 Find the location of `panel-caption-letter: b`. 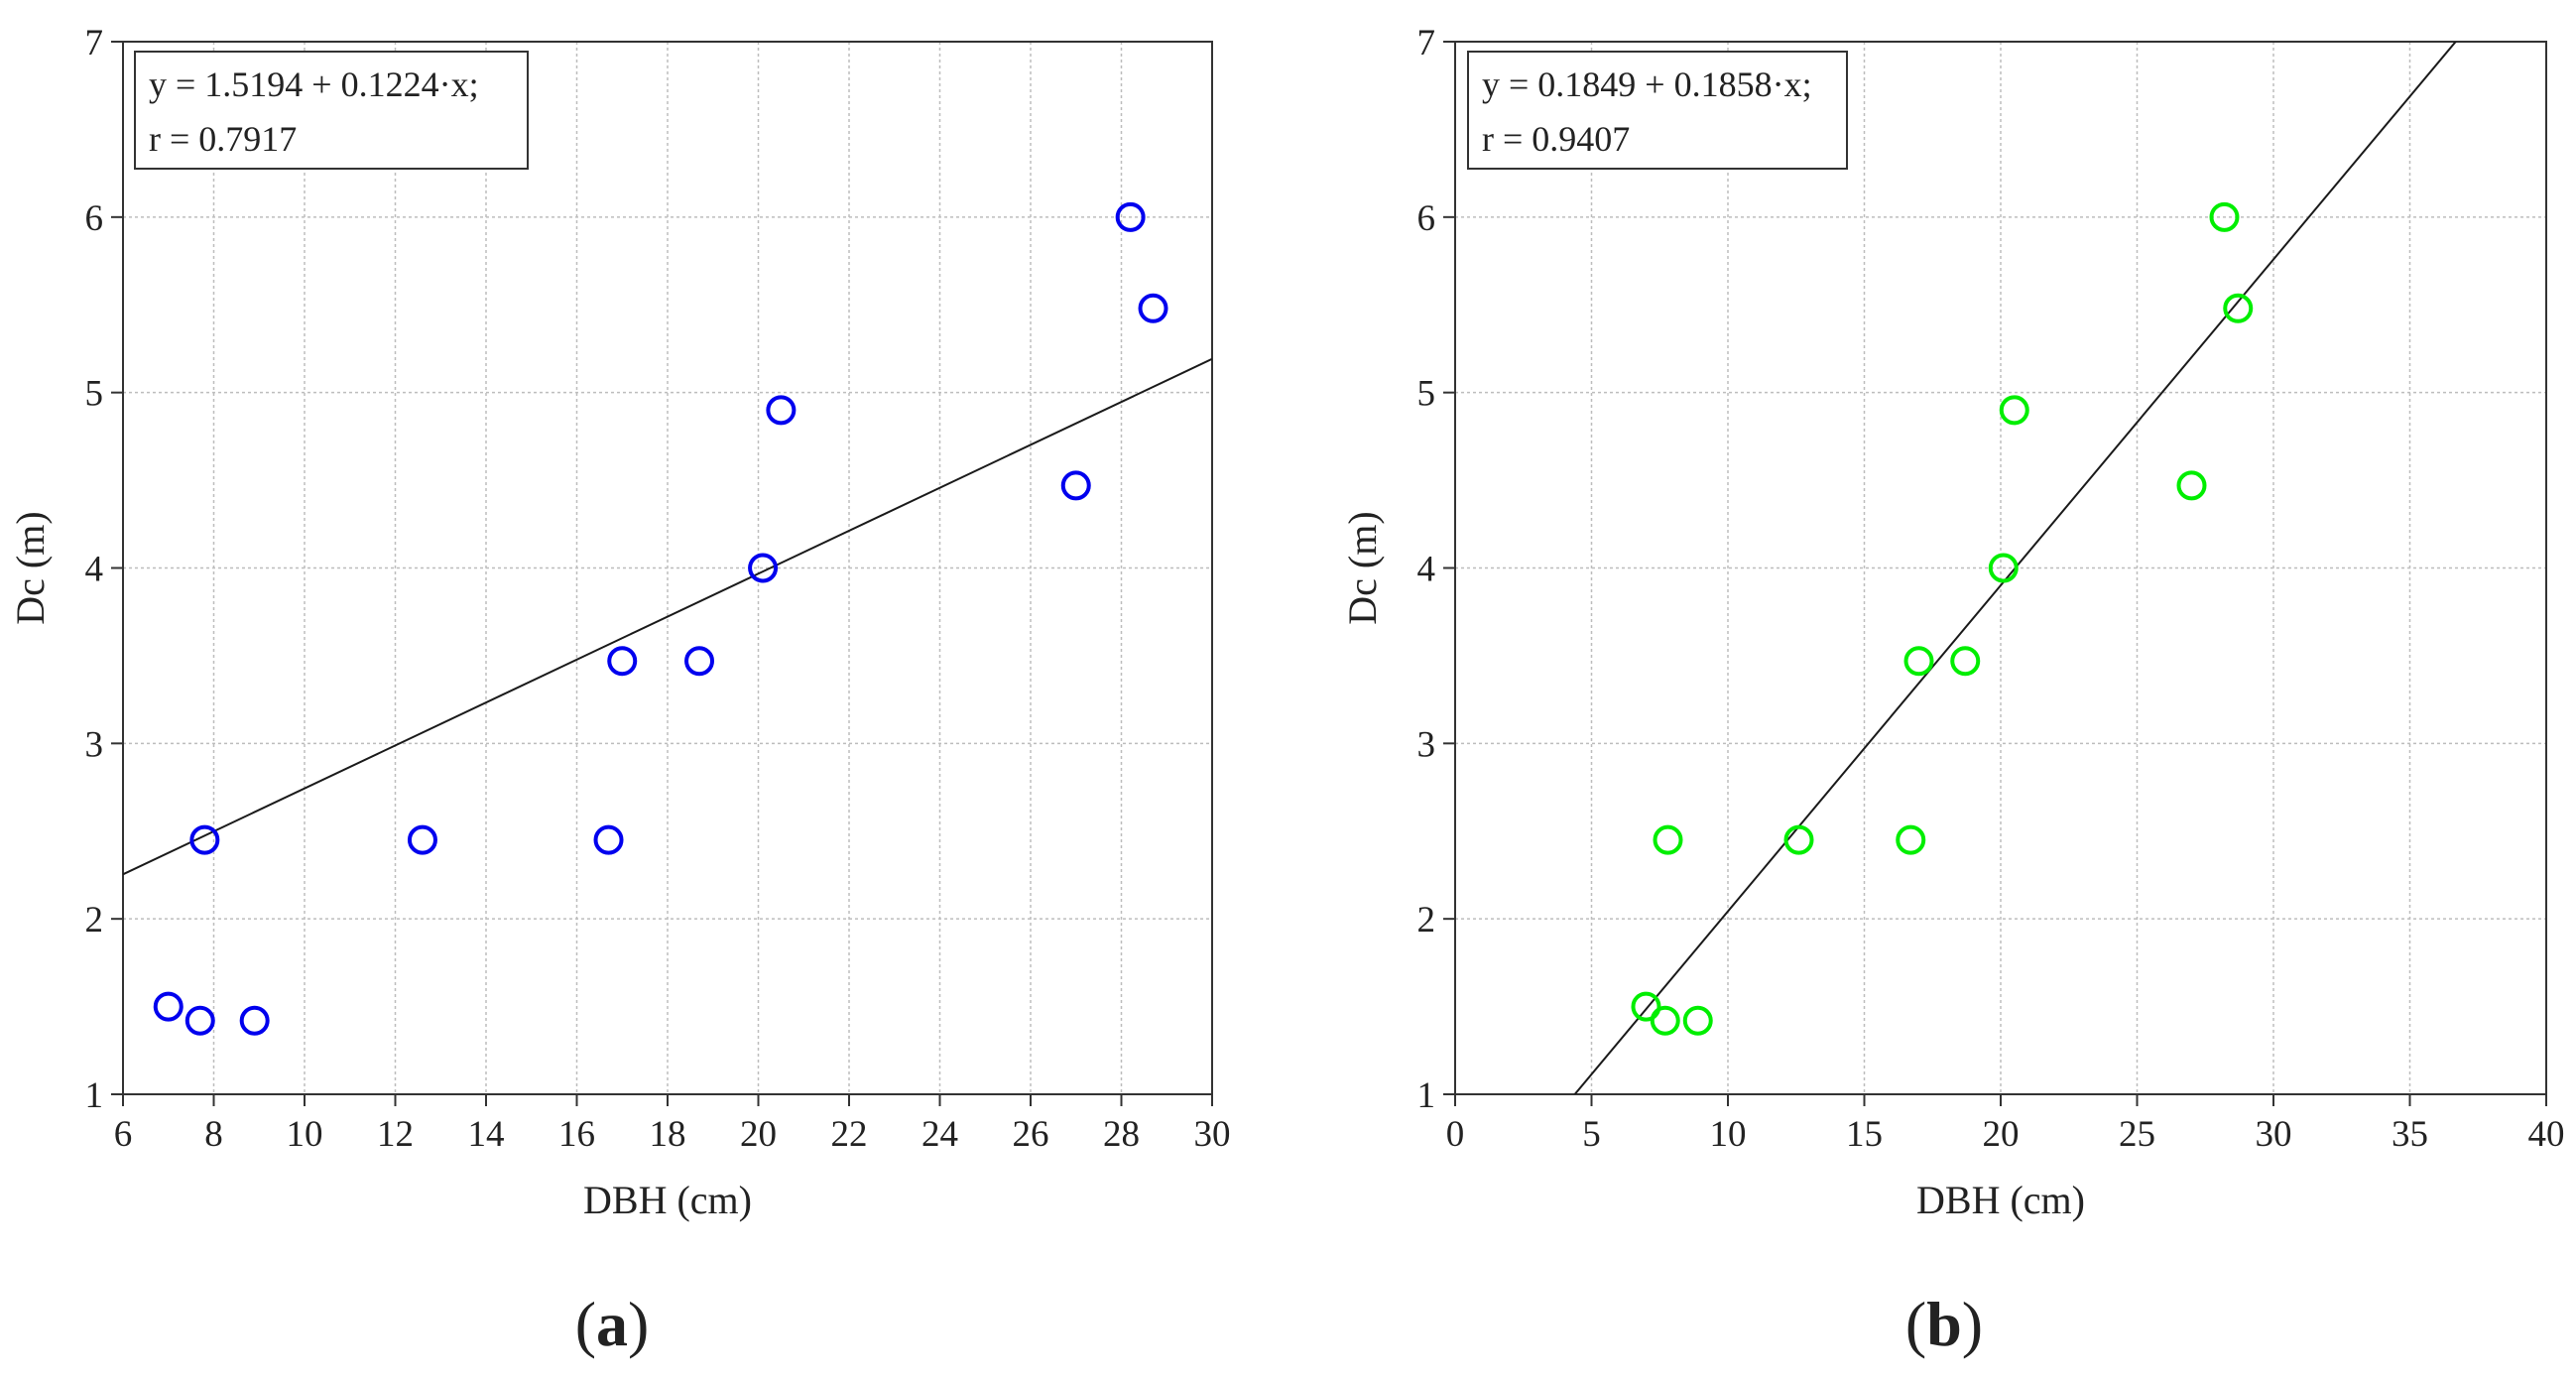

panel-caption-letter: b is located at coordinates (1944, 1324).